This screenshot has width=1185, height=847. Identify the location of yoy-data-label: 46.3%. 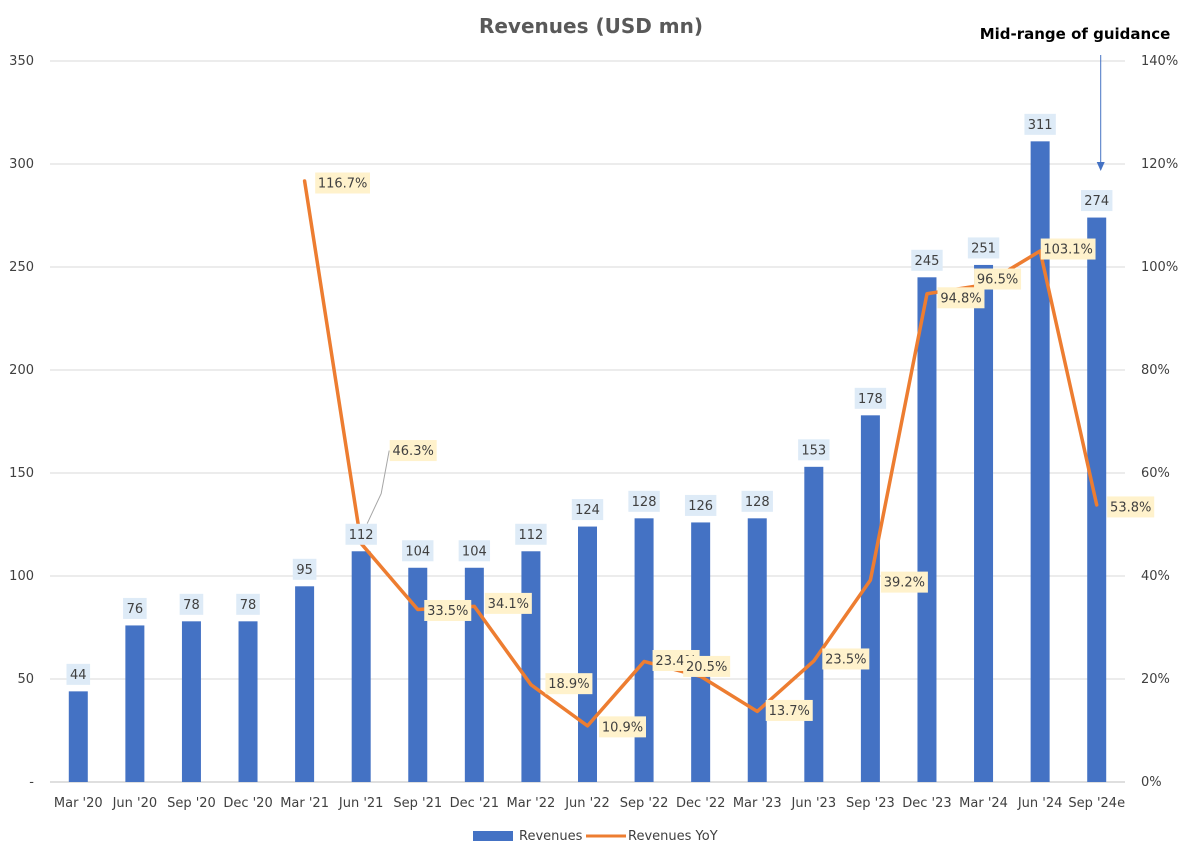
(413, 451).